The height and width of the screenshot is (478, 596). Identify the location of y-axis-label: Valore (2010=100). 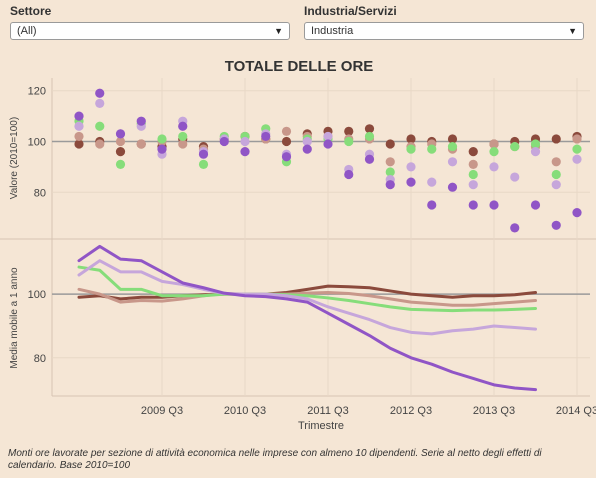
(14, 158).